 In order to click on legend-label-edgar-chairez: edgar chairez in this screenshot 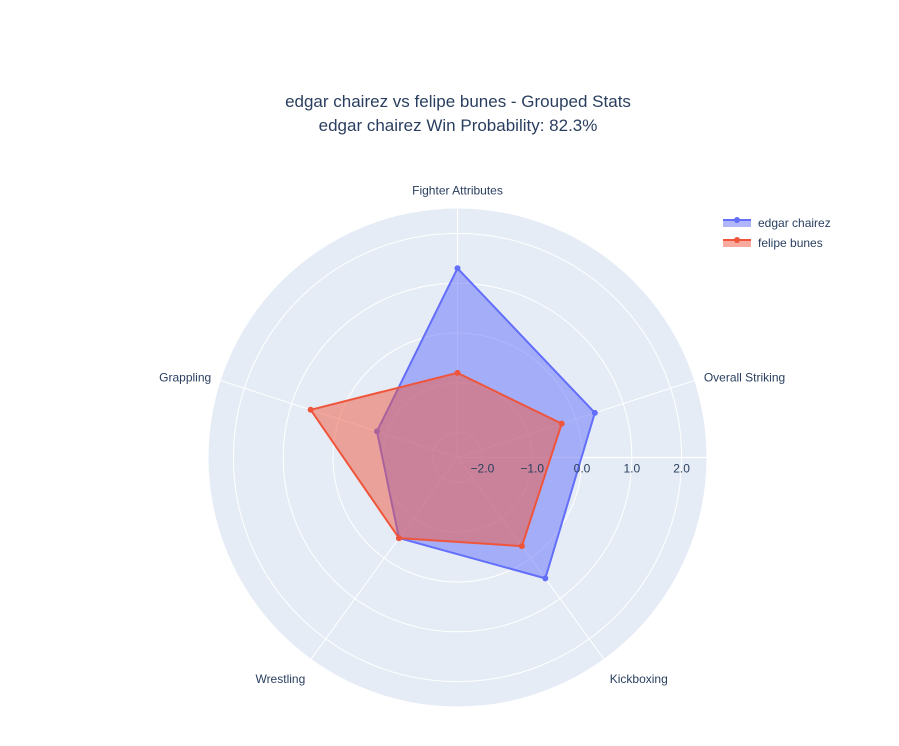, I will do `click(794, 223)`.